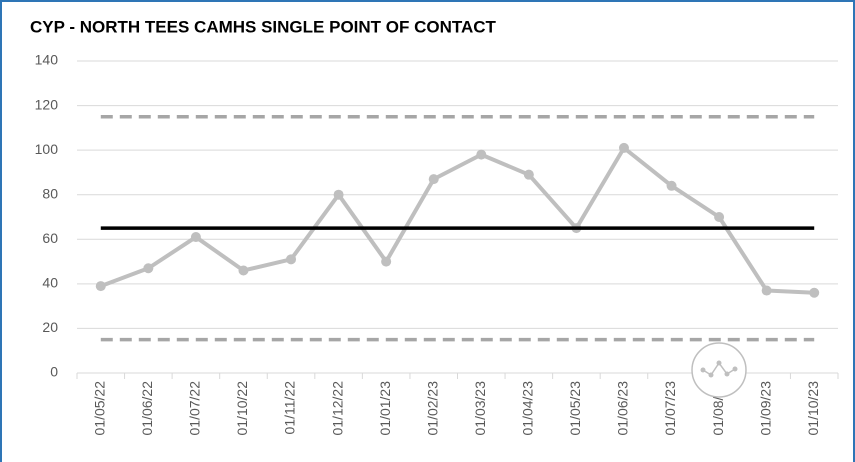  What do you see at coordinates (385, 408) in the screenshot?
I see `x-tick-label: 01/01/23` at bounding box center [385, 408].